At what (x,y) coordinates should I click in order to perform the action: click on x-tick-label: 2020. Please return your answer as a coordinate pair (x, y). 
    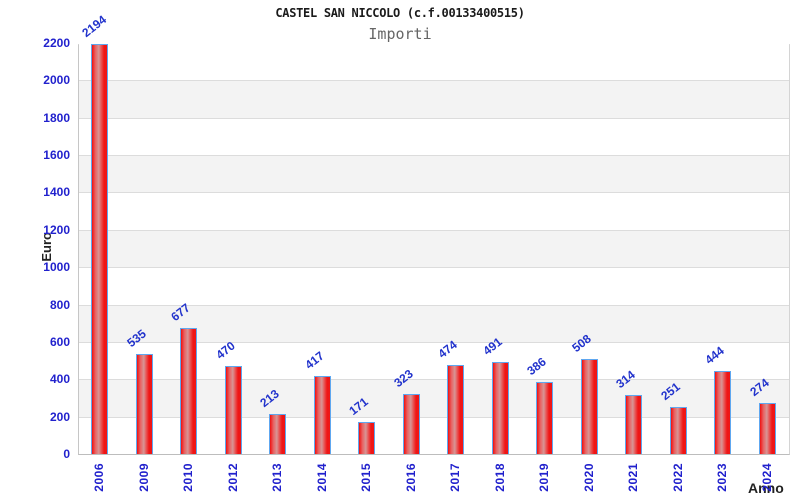
    Looking at the image, I should click on (588, 477).